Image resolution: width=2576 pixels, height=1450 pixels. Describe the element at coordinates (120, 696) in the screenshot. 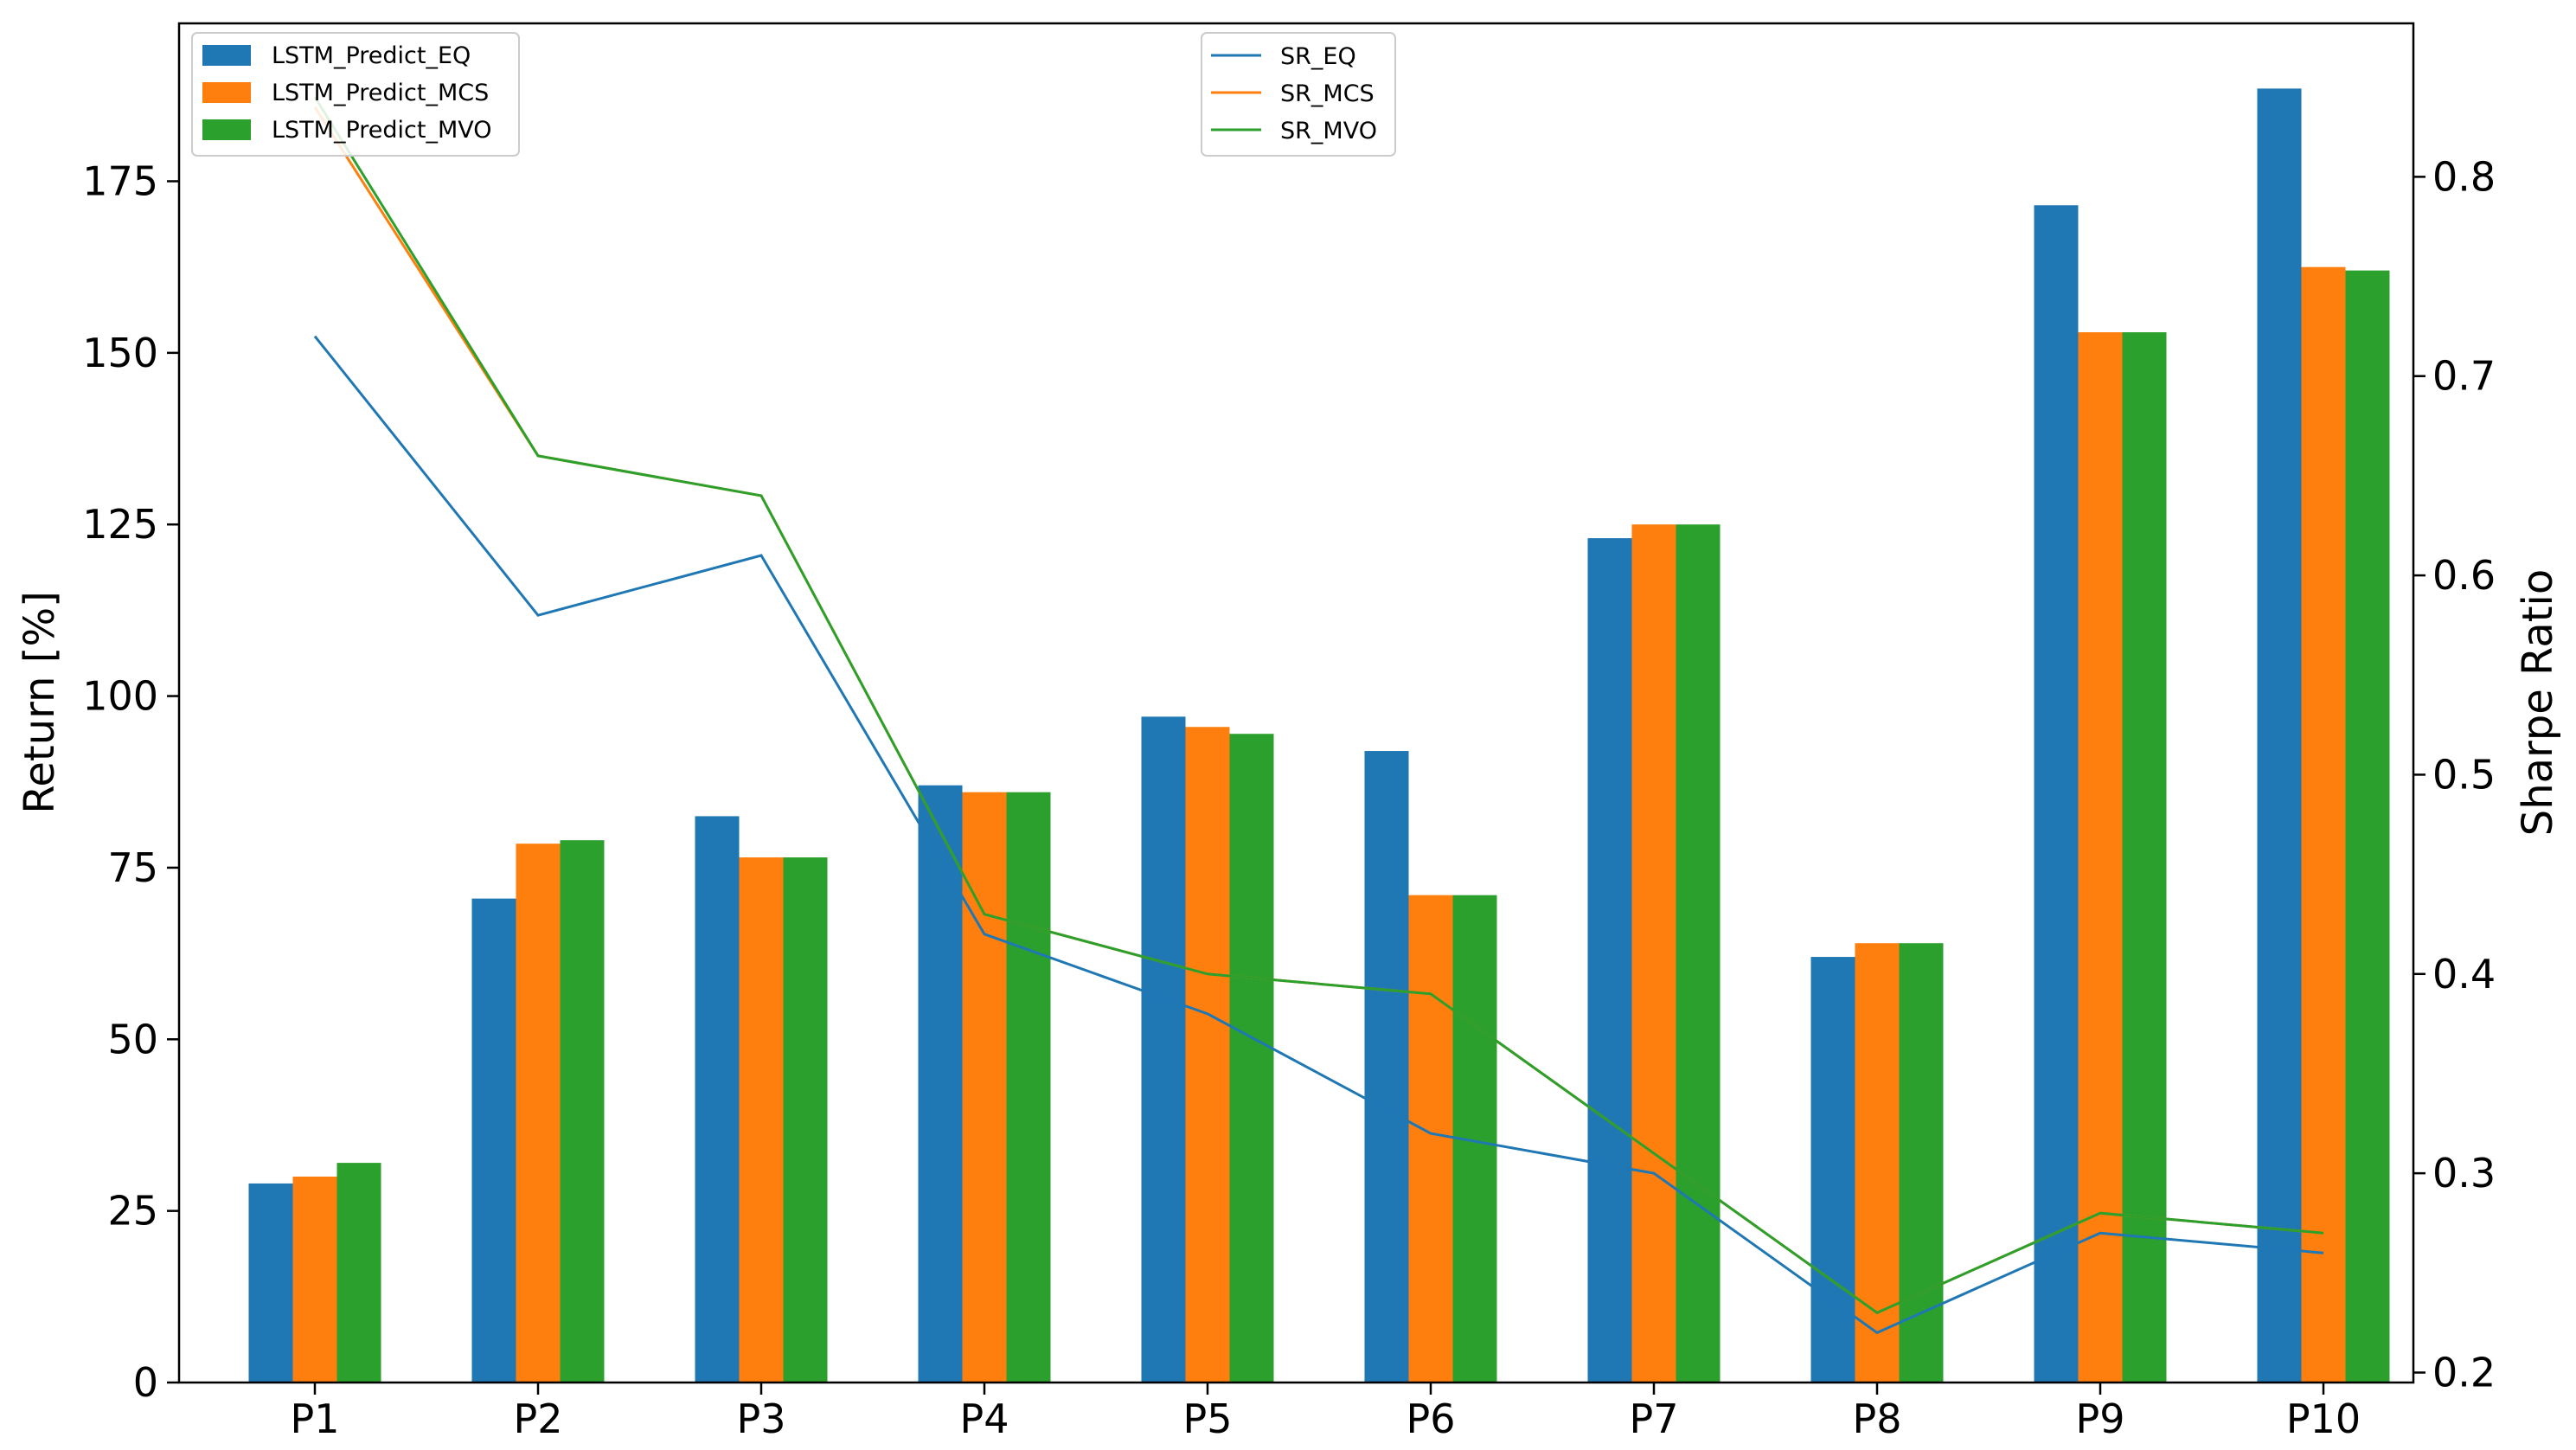

I see `y-tick-label: 100` at that location.